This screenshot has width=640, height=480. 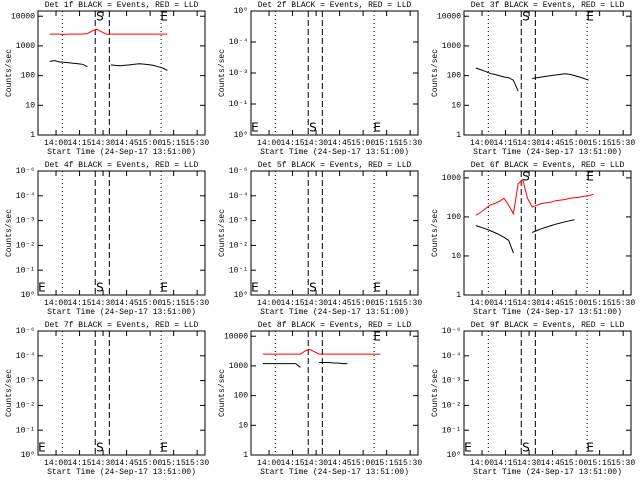 What do you see at coordinates (335, 5) in the screenshot?
I see `panel-title: Det 2f BLACK = Events, RED = LLD` at bounding box center [335, 5].